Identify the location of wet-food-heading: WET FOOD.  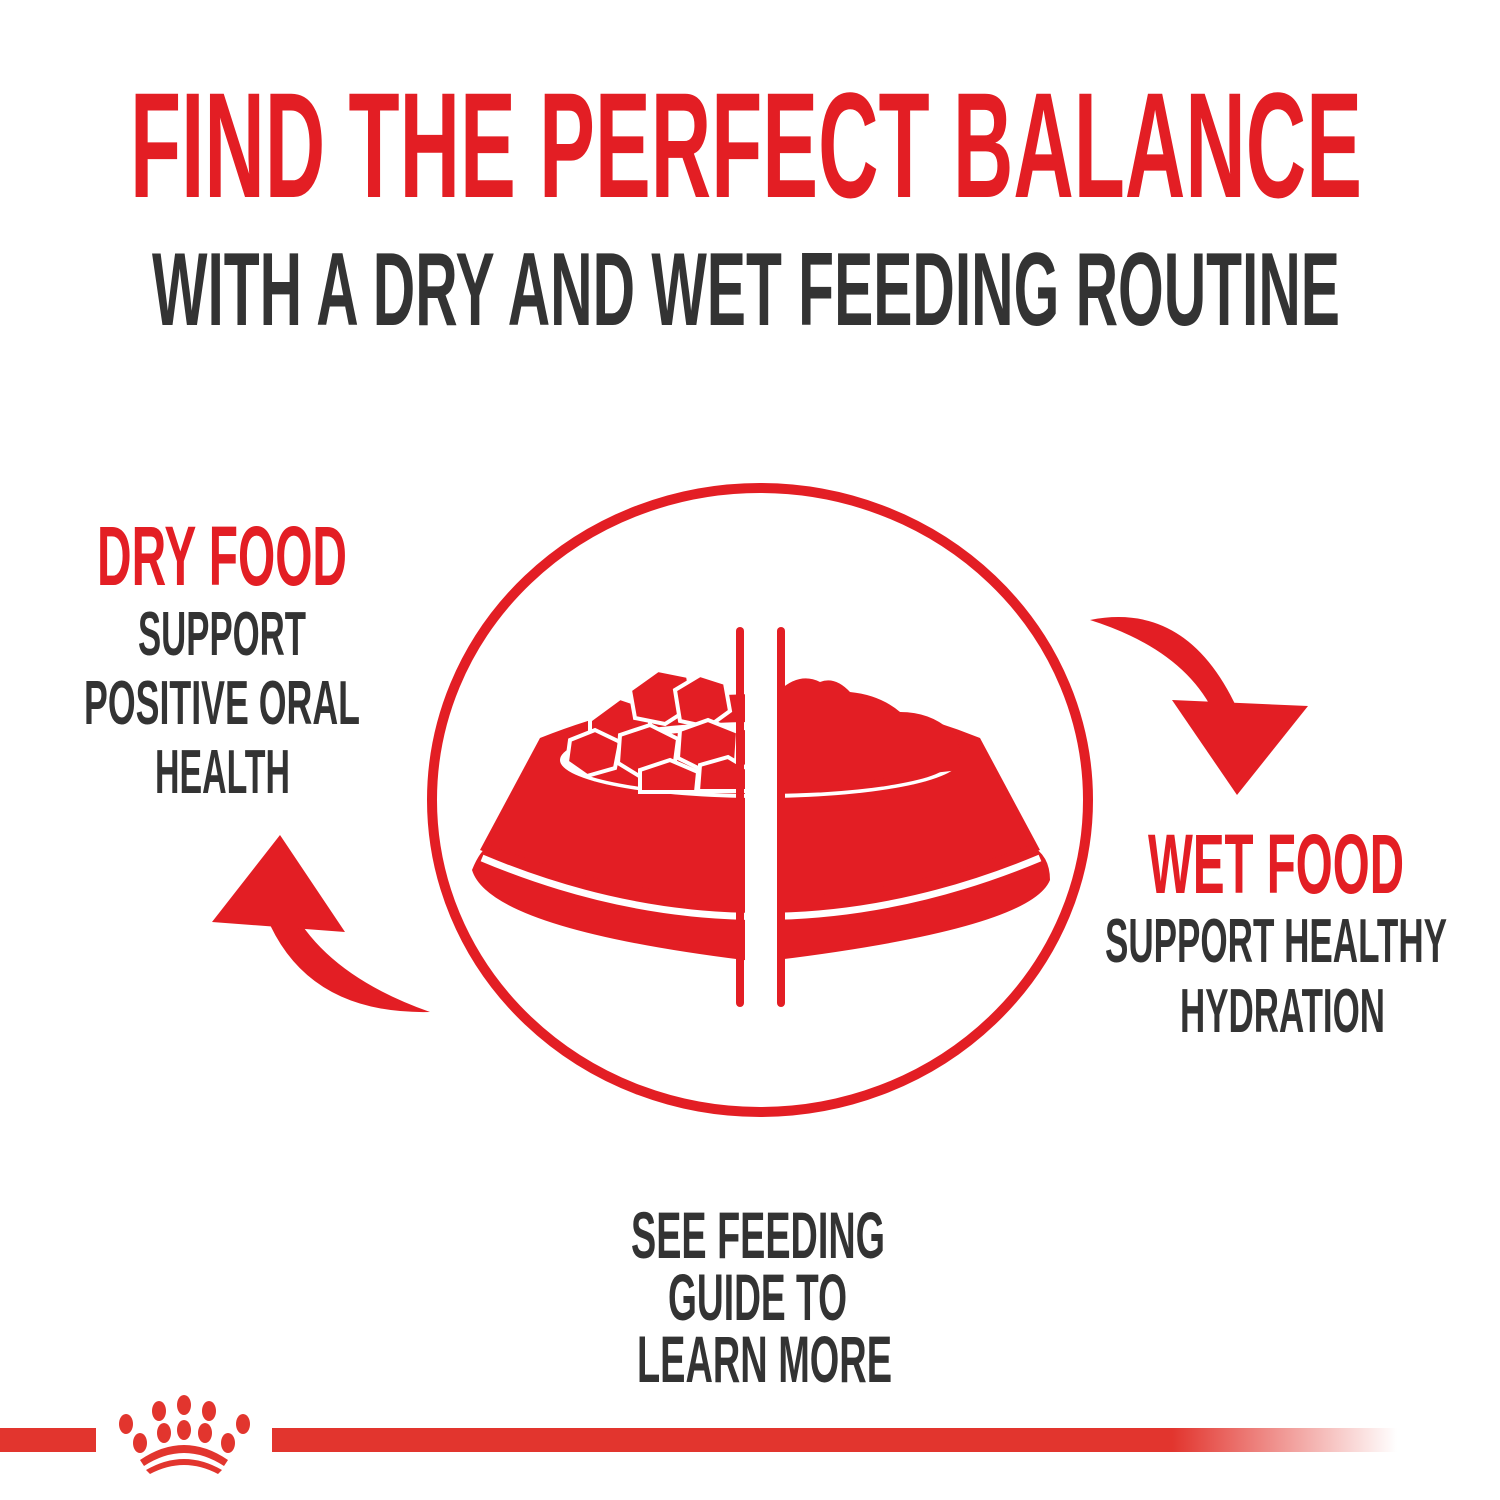
(1276, 864).